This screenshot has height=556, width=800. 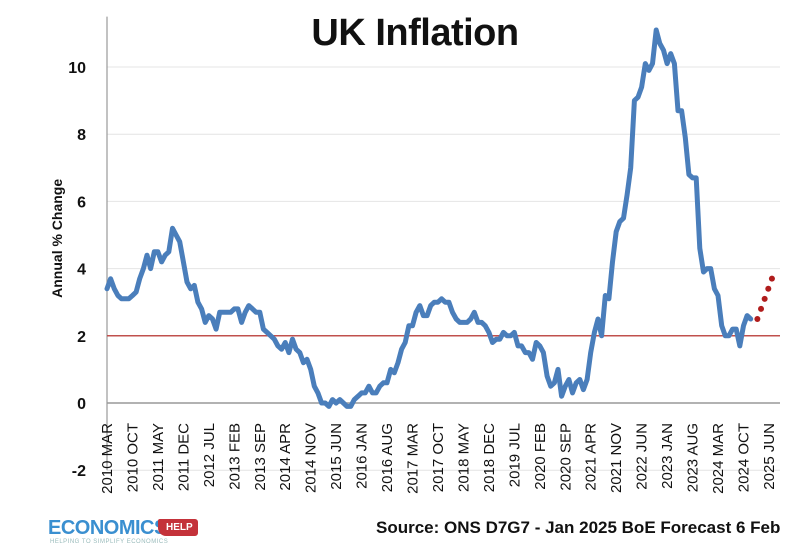 What do you see at coordinates (311, 458) in the screenshot?
I see `x-tick-label: 2014 NOV` at bounding box center [311, 458].